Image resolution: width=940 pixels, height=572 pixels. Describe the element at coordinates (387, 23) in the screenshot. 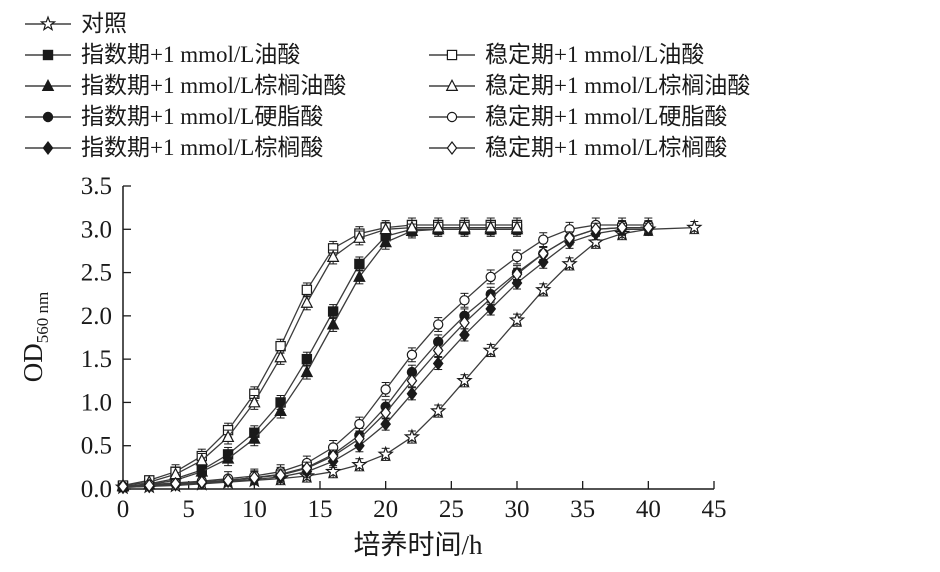

I see `legend-item-control: 对照` at that location.